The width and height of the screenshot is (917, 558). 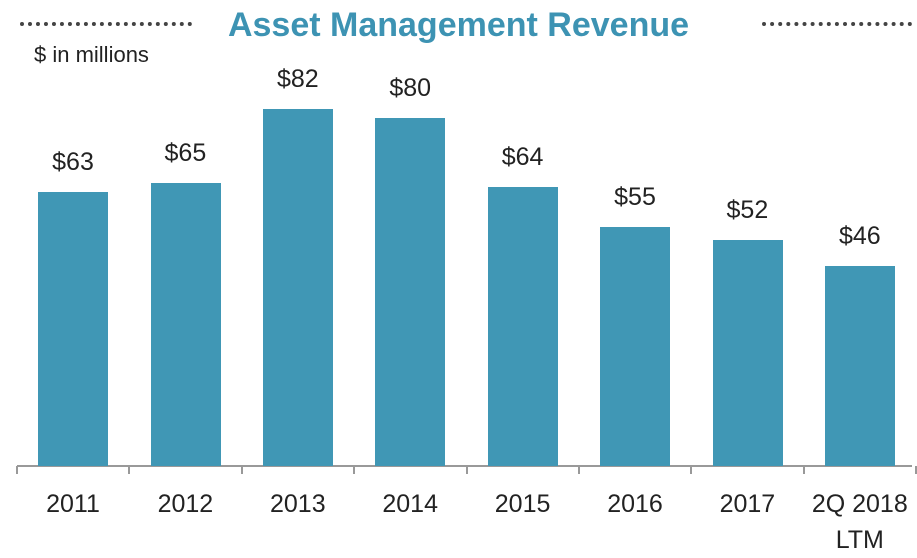 I want to click on data-label: $65, so click(x=185, y=153).